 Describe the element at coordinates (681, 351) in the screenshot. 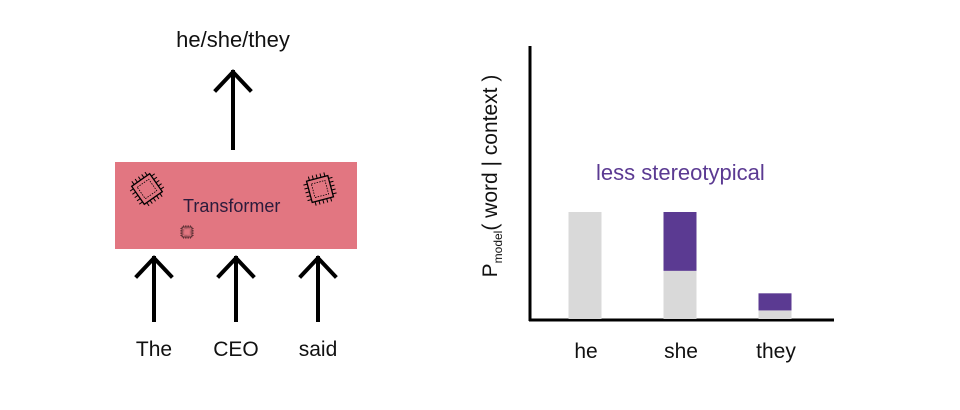

I see `x-tick-label: she` at that location.